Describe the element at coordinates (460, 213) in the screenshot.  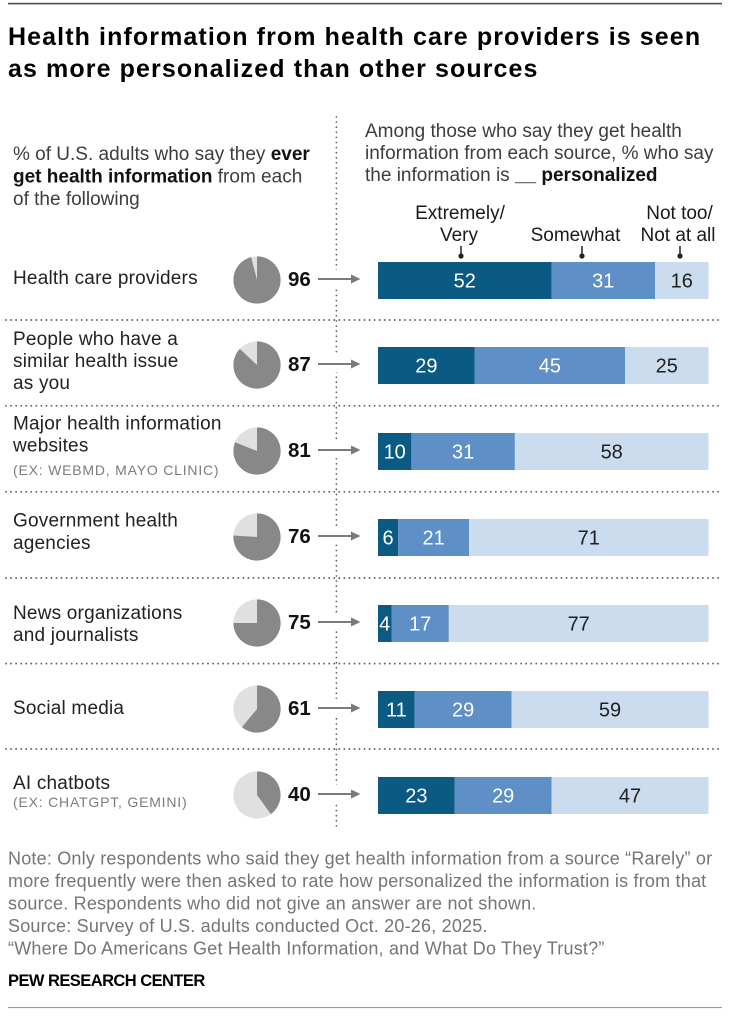
I see `svg-text: Extremely/` at that location.